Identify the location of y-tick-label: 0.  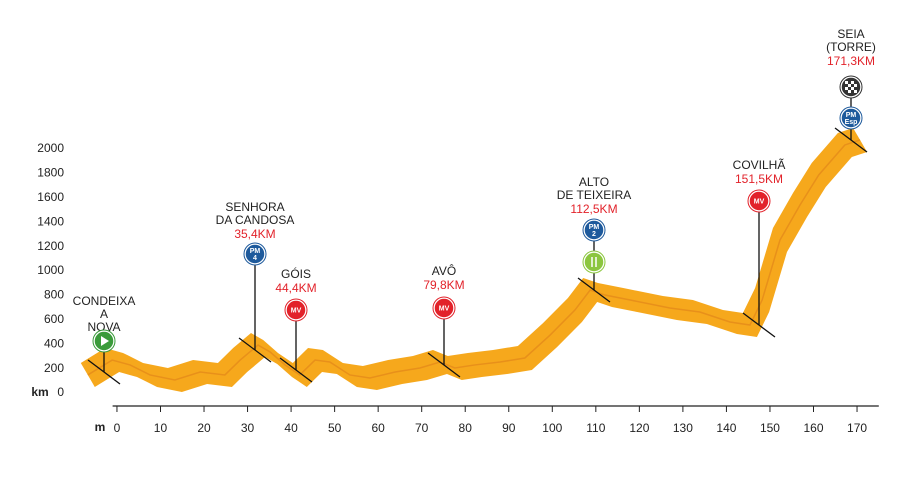
(60, 392).